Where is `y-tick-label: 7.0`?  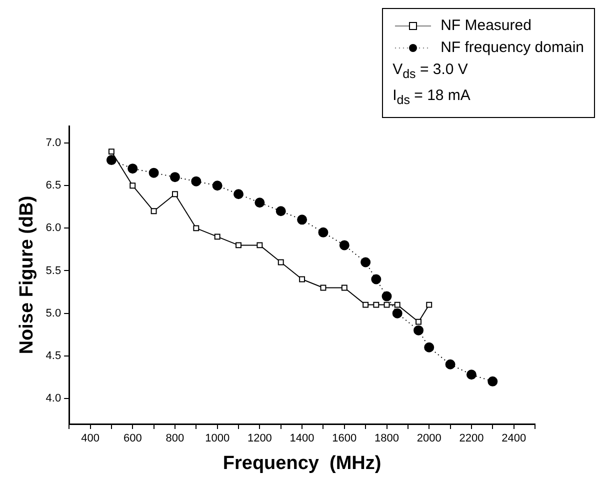 y-tick-label: 7.0 is located at coordinates (54, 143).